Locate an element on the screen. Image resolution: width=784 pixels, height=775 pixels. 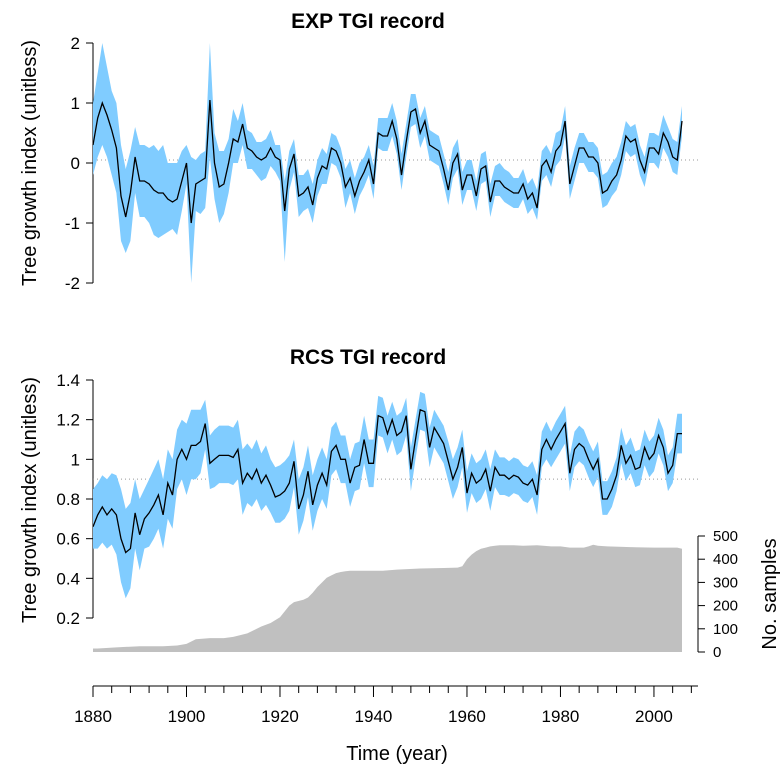
x-tick-label: 1980 is located at coordinates (561, 716).